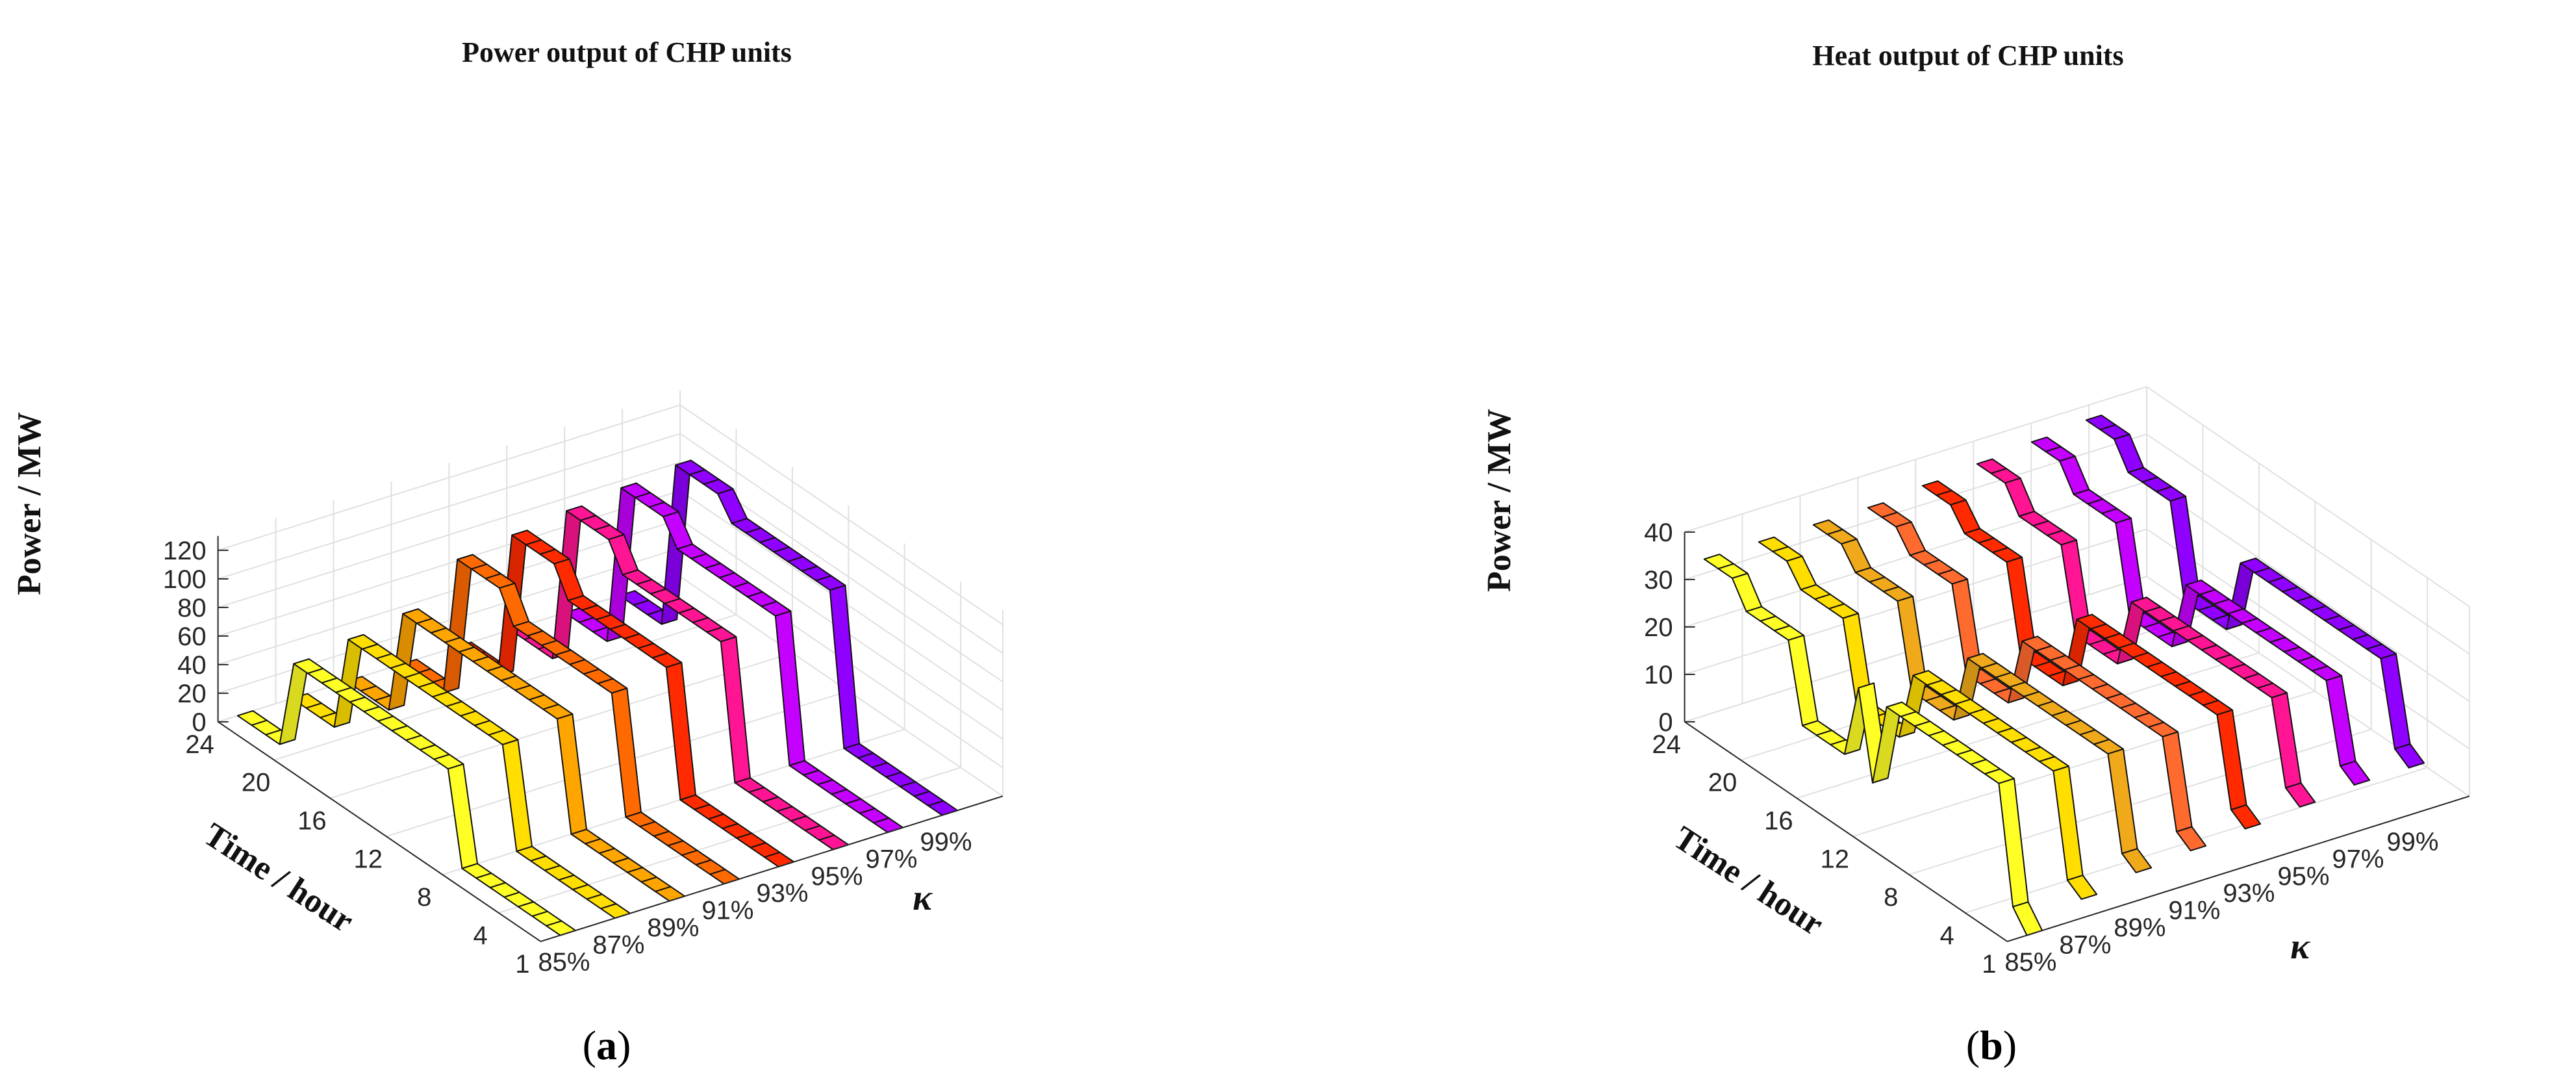 The width and height of the screenshot is (2576, 1089). I want to click on chart-title: Power output of CHP units, so click(627, 52).